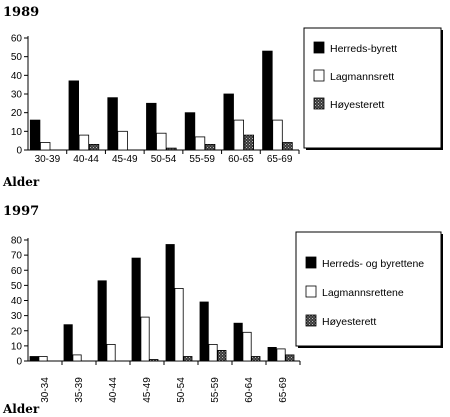 The height and width of the screenshot is (417, 450). What do you see at coordinates (111, 352) in the screenshot?
I see `bar-40-44-Lagmannsrettene` at bounding box center [111, 352].